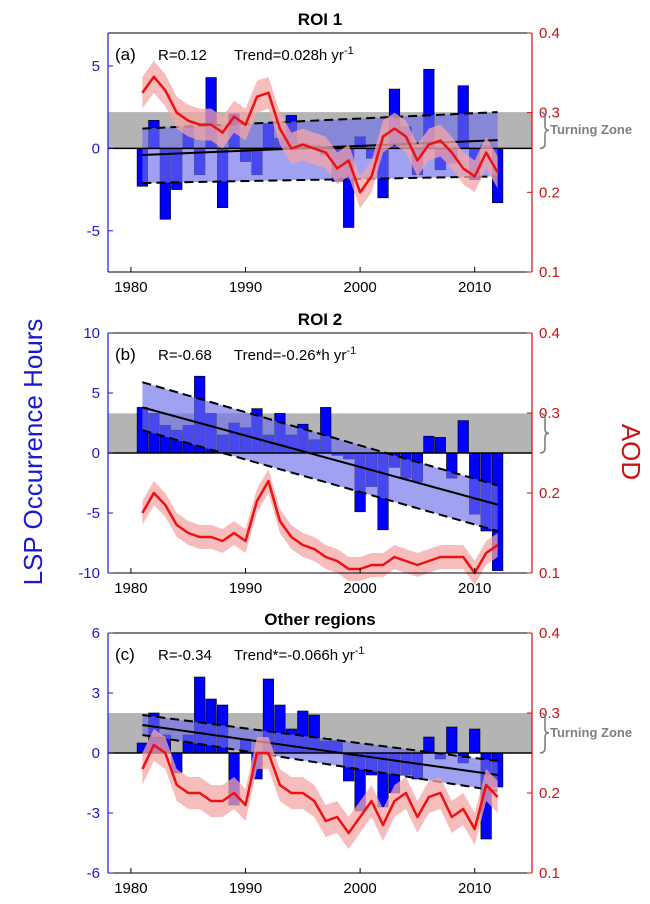  Describe the element at coordinates (294, 655) in the screenshot. I see `trend-label-text: Trend*=-0.066h yr` at that location.